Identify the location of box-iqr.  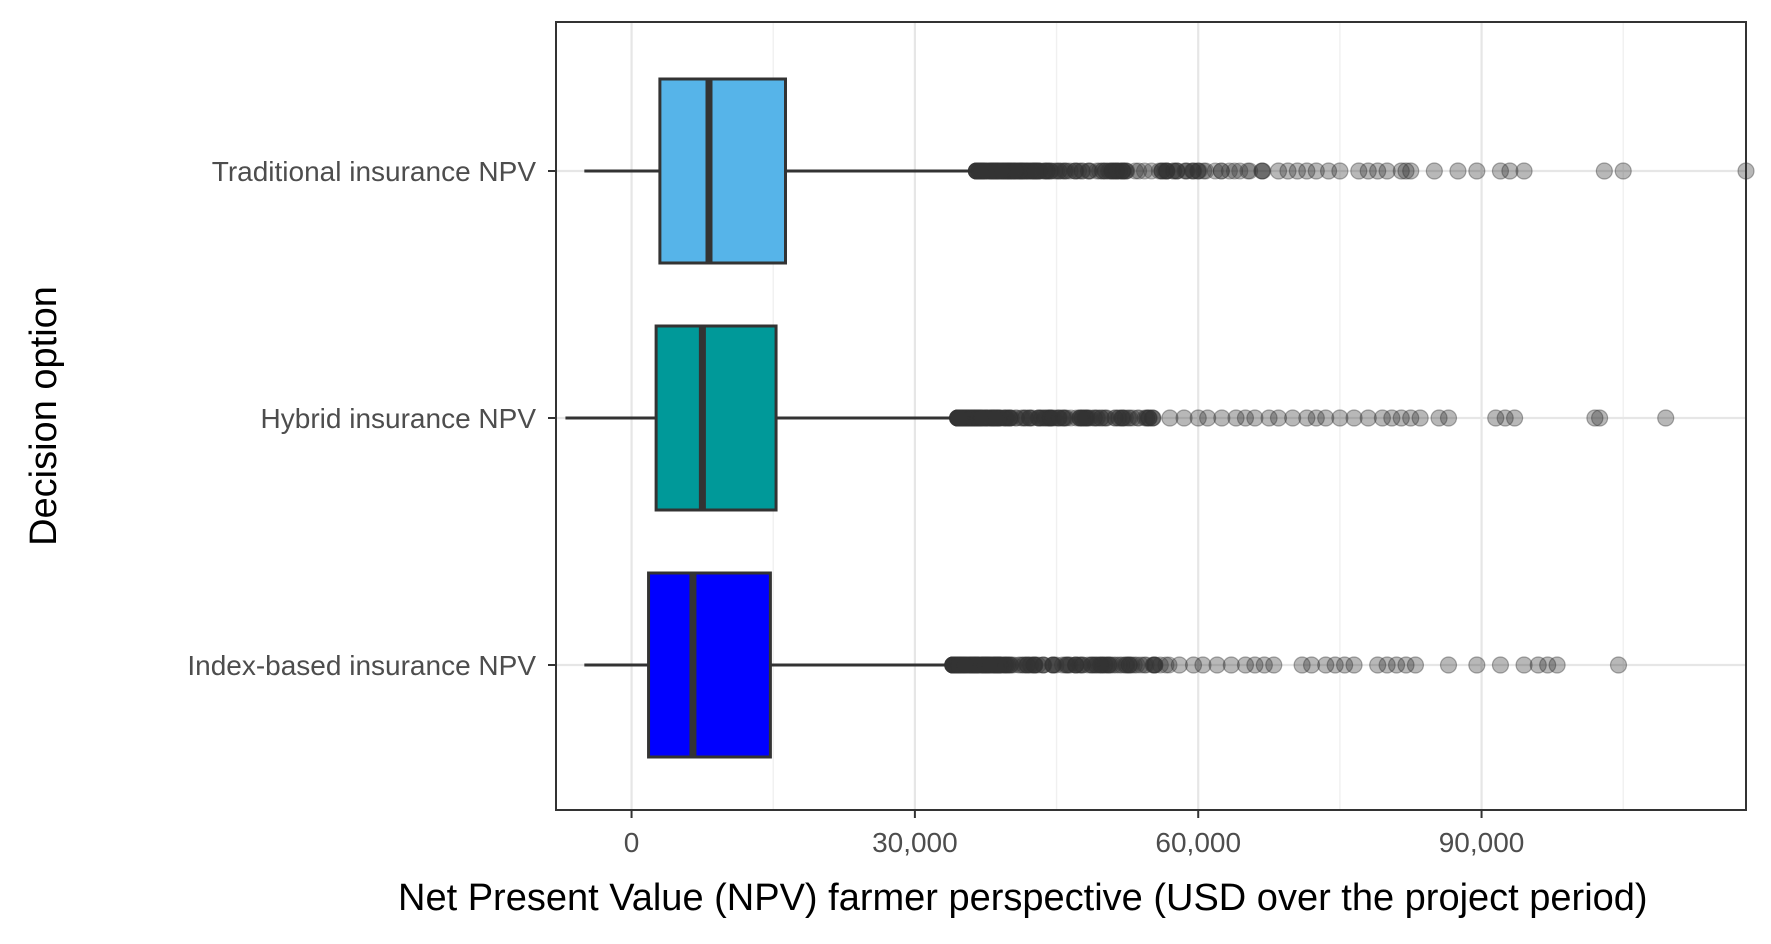
(709, 665).